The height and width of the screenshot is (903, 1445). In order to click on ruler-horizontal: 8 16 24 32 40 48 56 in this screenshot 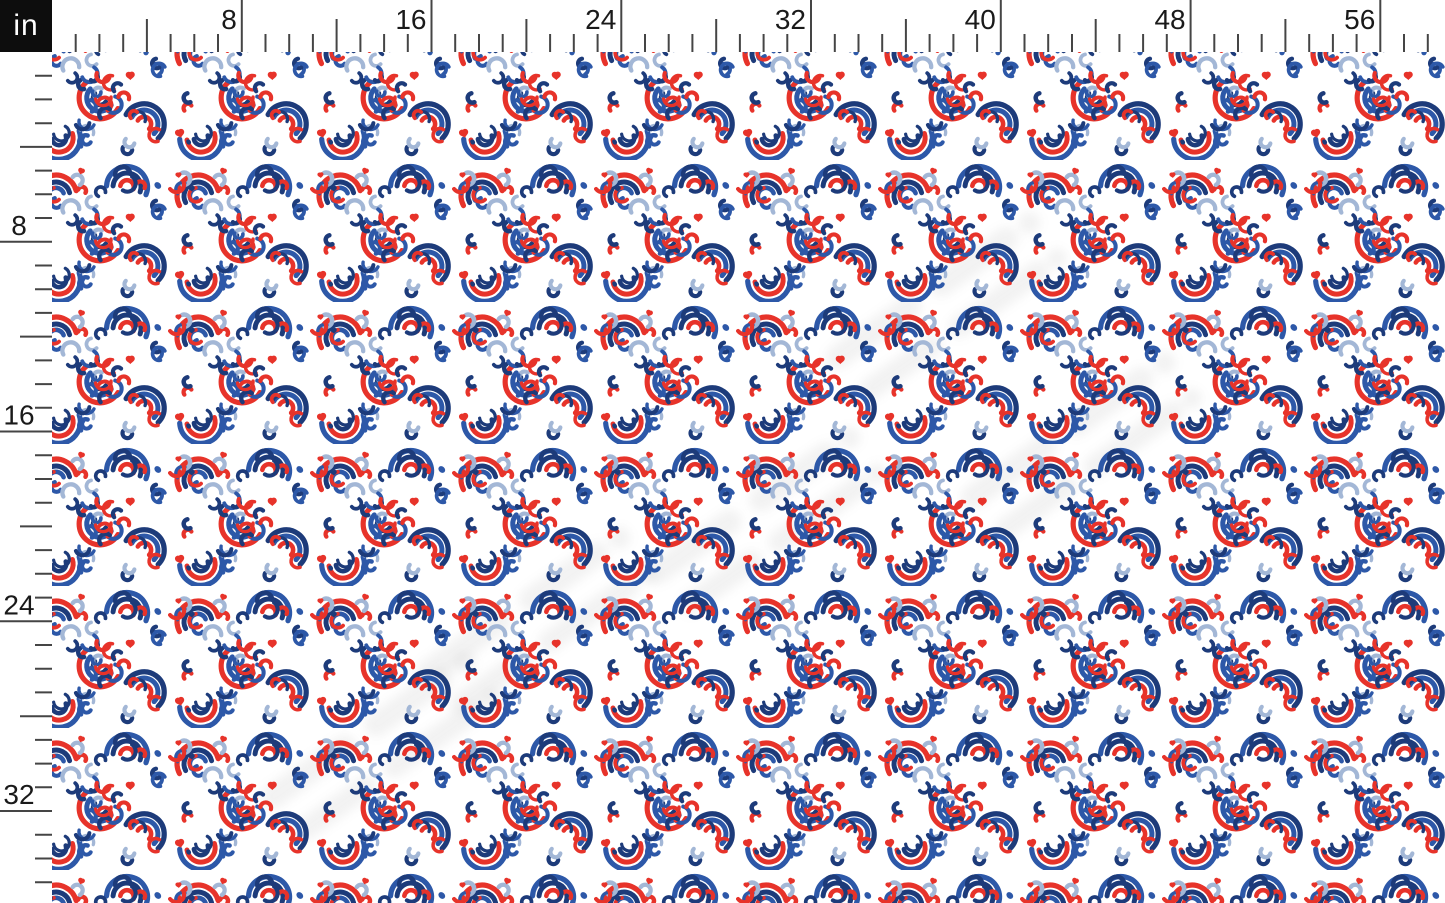, I will do `click(748, 26)`.